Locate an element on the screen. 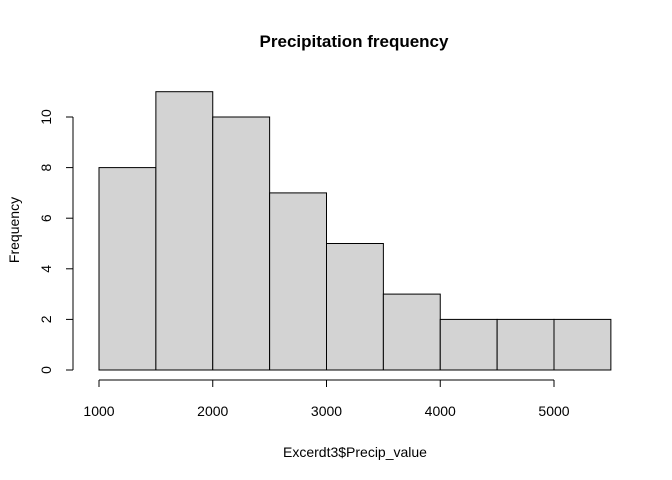 The image size is (672, 480). x-tick-label: 4000 is located at coordinates (440, 411).